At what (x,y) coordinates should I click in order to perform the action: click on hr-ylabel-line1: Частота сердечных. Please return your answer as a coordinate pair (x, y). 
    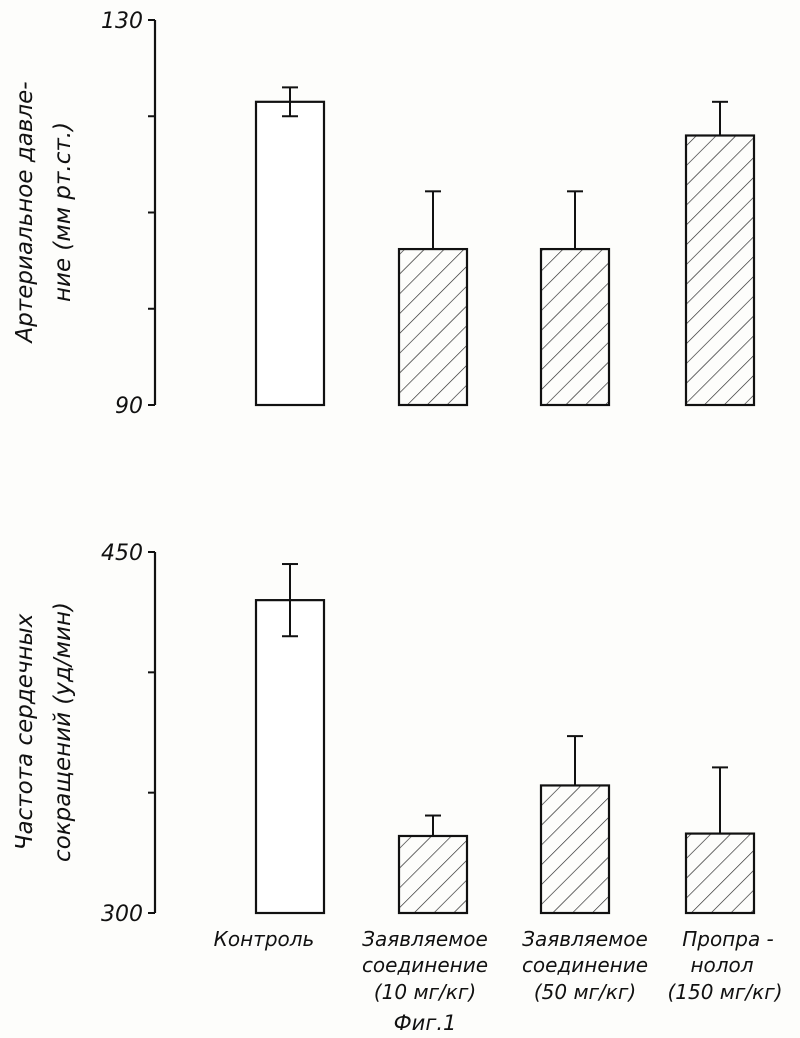
    Looking at the image, I should click on (25, 731).